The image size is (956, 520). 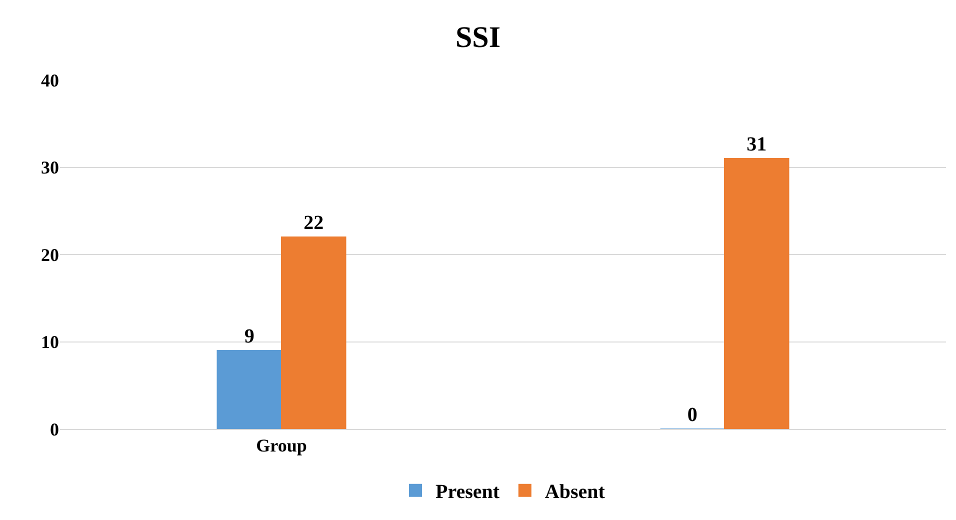 What do you see at coordinates (50, 80) in the screenshot?
I see `y-tick-label: 40` at bounding box center [50, 80].